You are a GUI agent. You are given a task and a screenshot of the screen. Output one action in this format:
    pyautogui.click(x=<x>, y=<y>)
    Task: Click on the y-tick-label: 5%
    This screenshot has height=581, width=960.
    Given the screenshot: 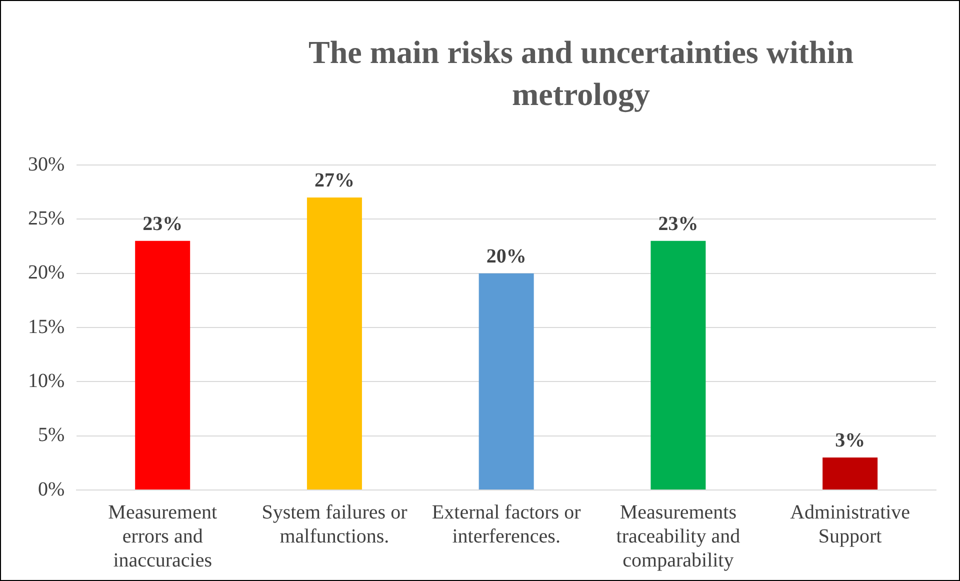 What is the action you would take?
    pyautogui.click(x=51, y=435)
    